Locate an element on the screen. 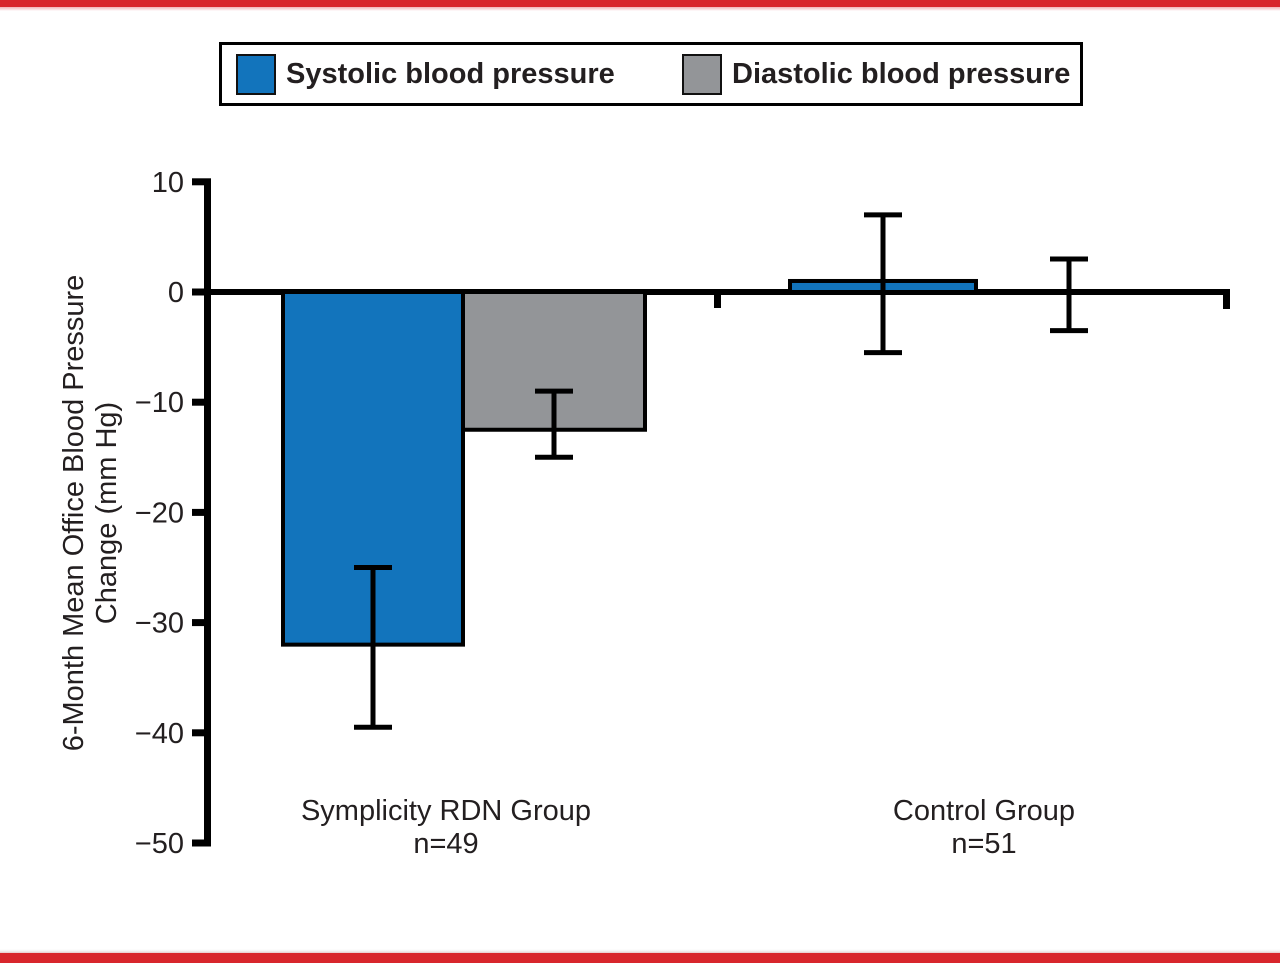  x-axis-line is located at coordinates (717, 292).